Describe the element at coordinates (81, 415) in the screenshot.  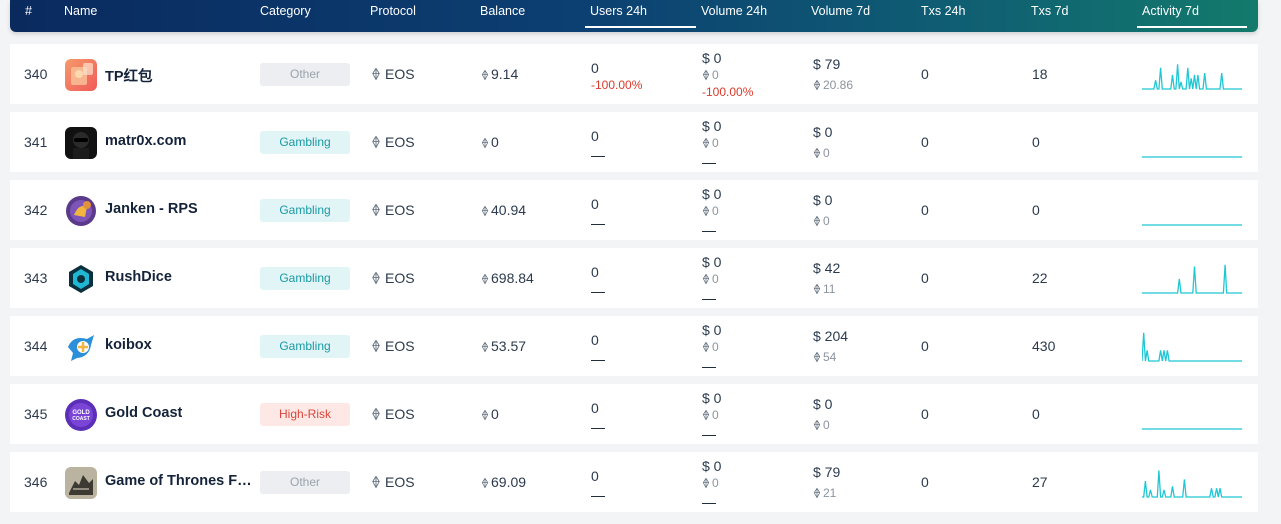
I see `gold-coast-icon: GOLD COAST` at that location.